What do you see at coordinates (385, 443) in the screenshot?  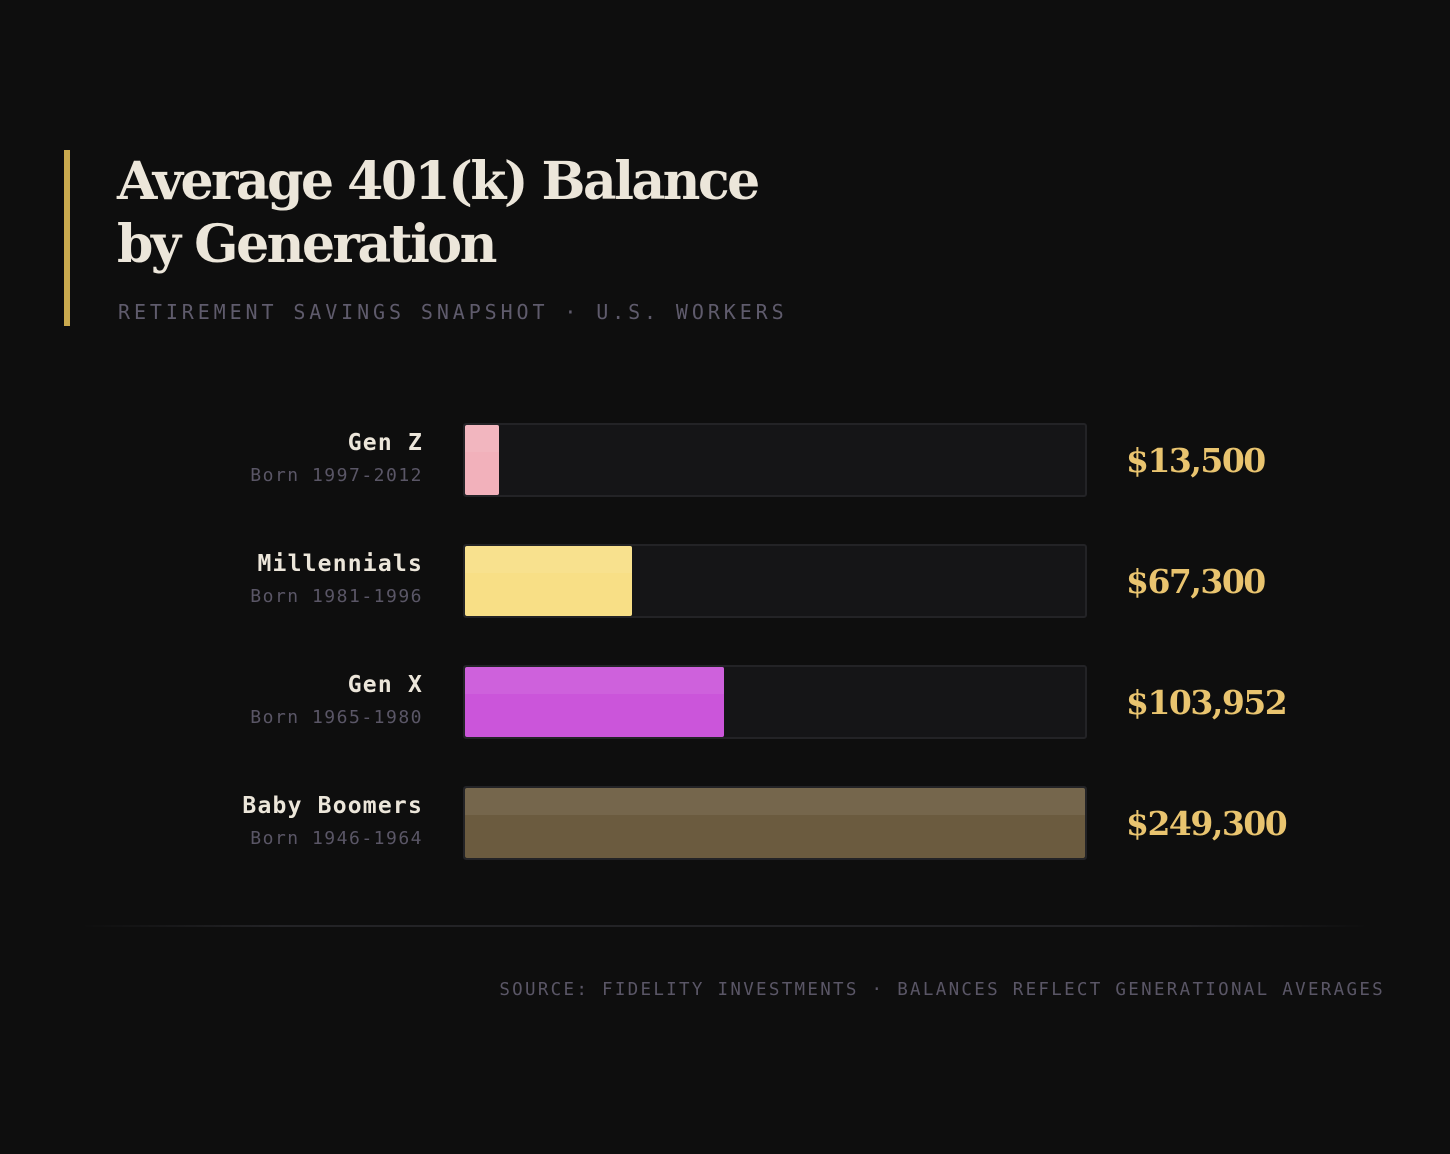 I see `category-name: Gen Z` at bounding box center [385, 443].